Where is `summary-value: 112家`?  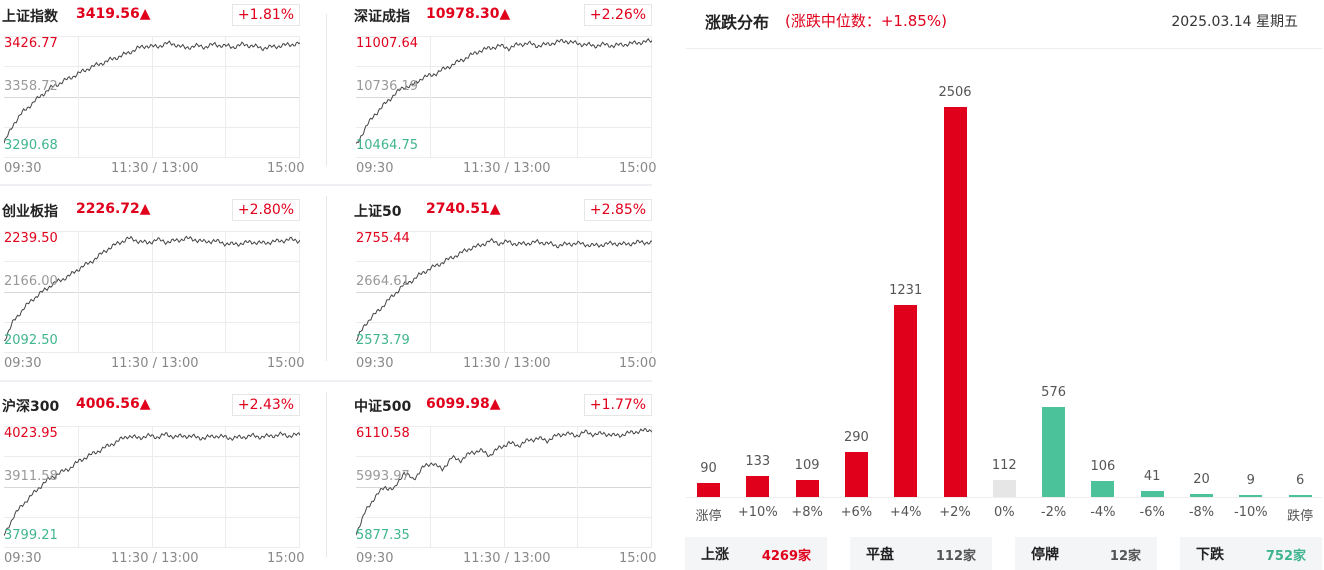 summary-value: 112家 is located at coordinates (955, 556).